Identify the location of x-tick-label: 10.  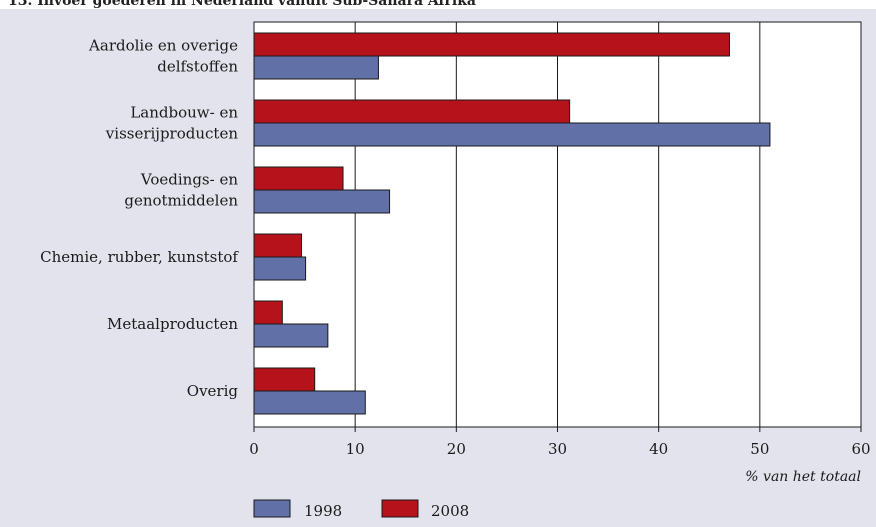
(355, 449).